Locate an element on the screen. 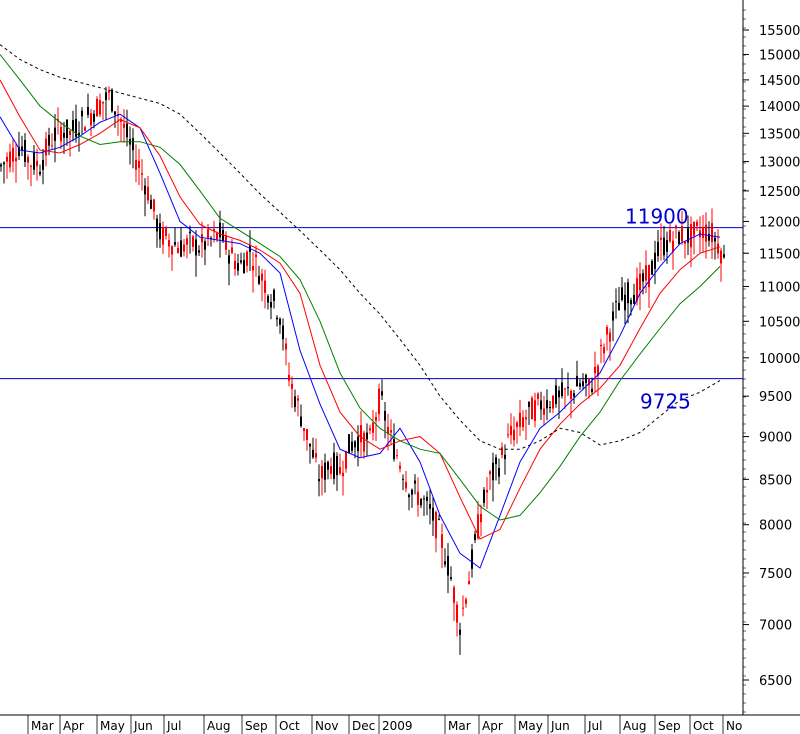 This screenshot has width=800, height=734. x-tick-label: Jul is located at coordinates (173, 726).